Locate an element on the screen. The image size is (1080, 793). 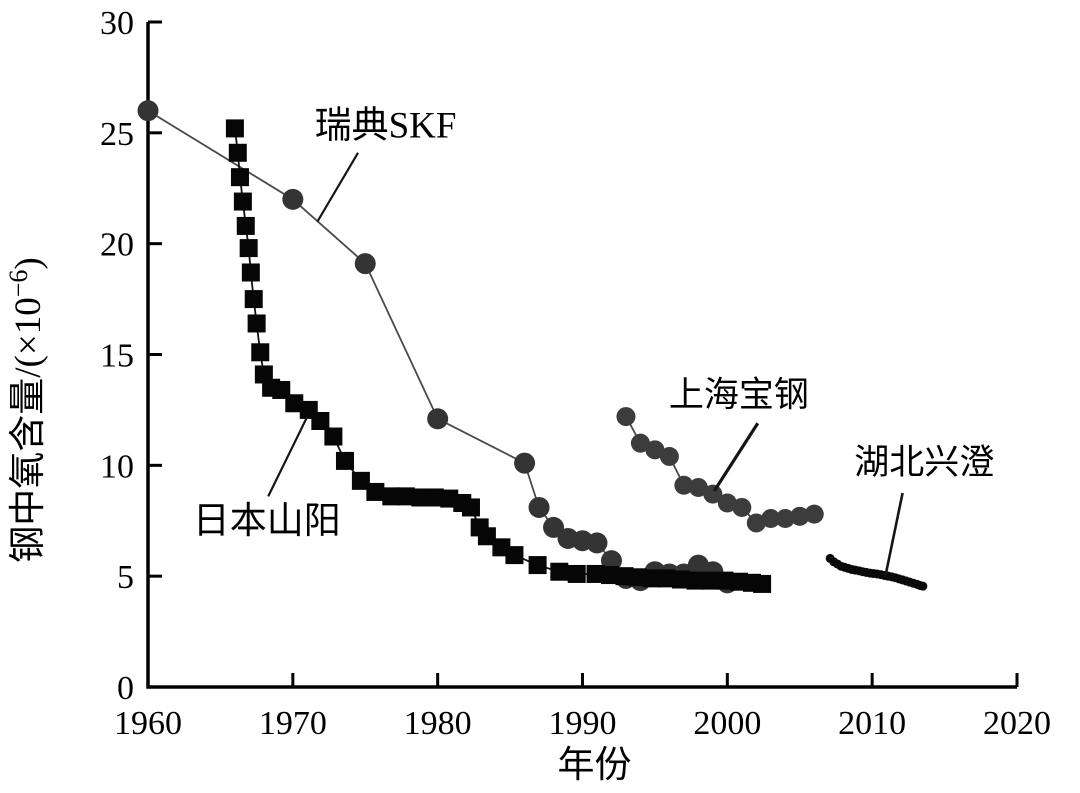
annotation-上海宝钢: 上海宝钢 is located at coordinates (739, 434).